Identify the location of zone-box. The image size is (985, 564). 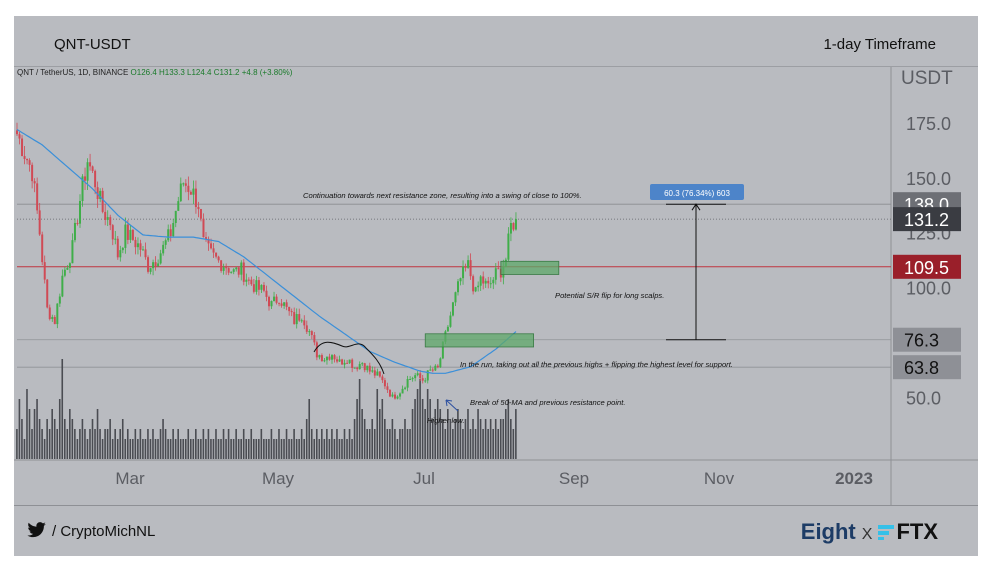
(479, 340).